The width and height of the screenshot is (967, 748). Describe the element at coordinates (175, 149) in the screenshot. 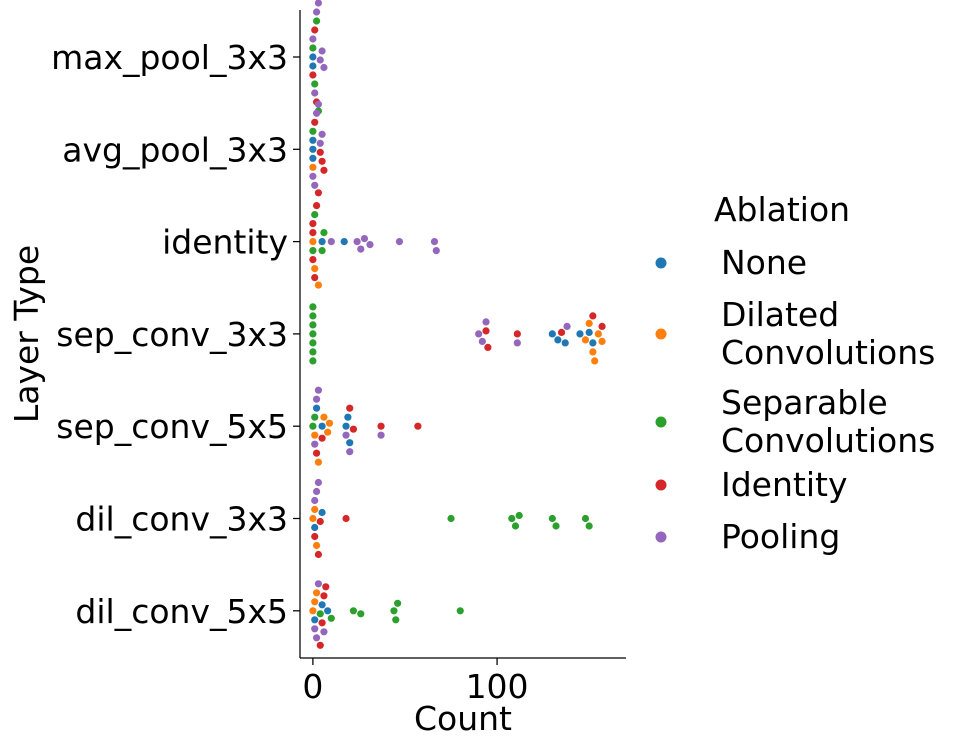

I see `y-tick-label: avg_pool_3x3` at that location.